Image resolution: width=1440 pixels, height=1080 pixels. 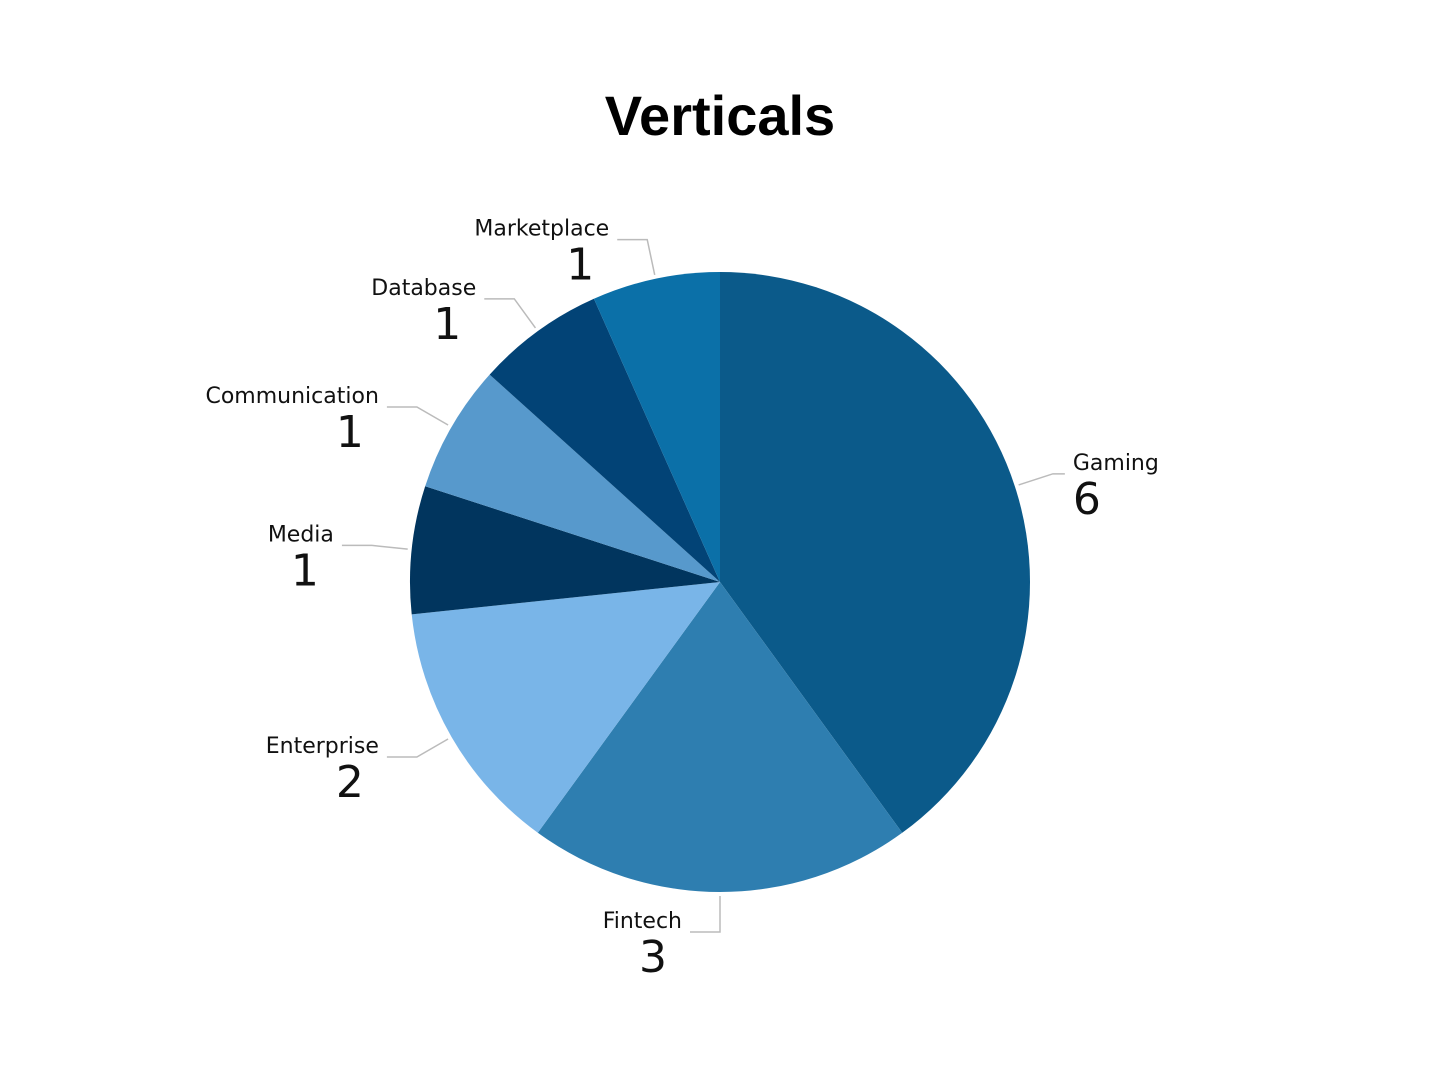 What do you see at coordinates (642, 921) in the screenshot?
I see `slice-label: Fintech` at bounding box center [642, 921].